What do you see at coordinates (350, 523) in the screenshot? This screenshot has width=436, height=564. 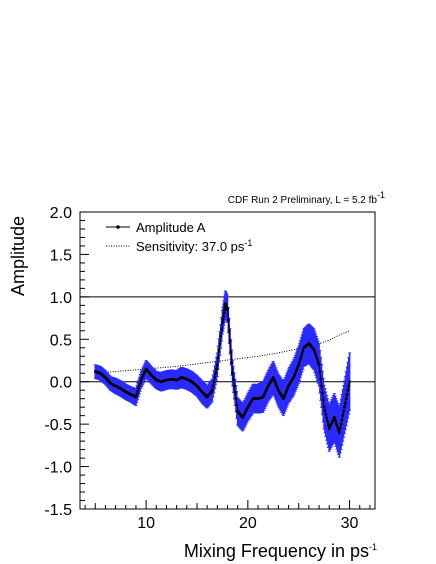 I see `x-tick-label: 30` at bounding box center [350, 523].